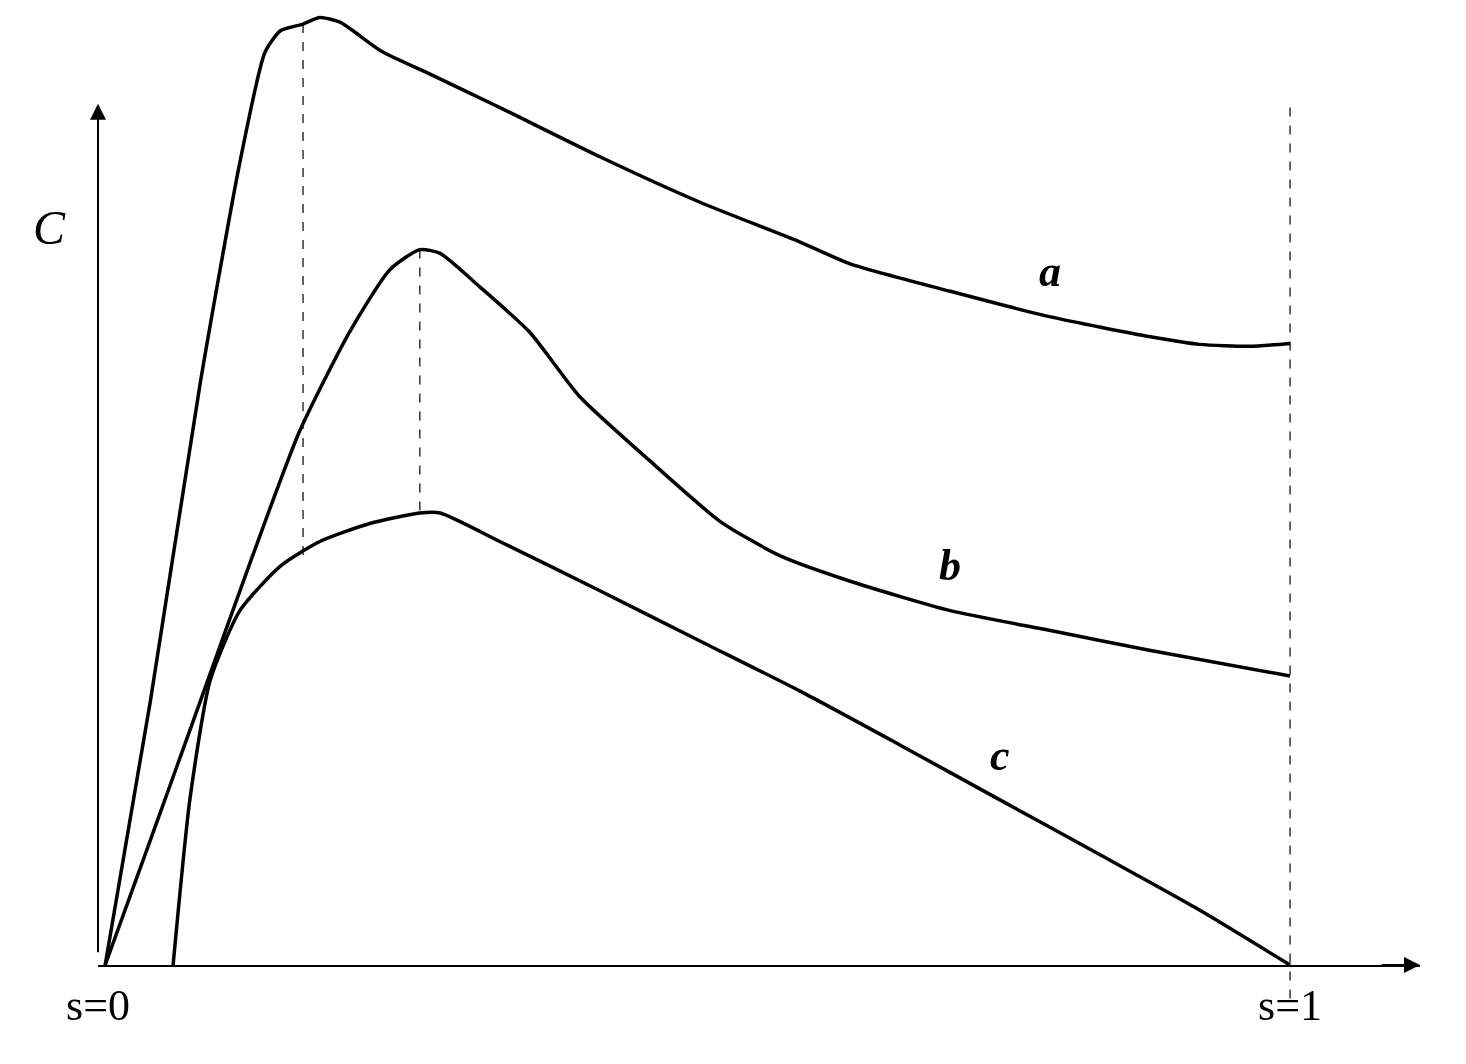  I want to click on x-tick-label: s=1, so click(1290, 1005).